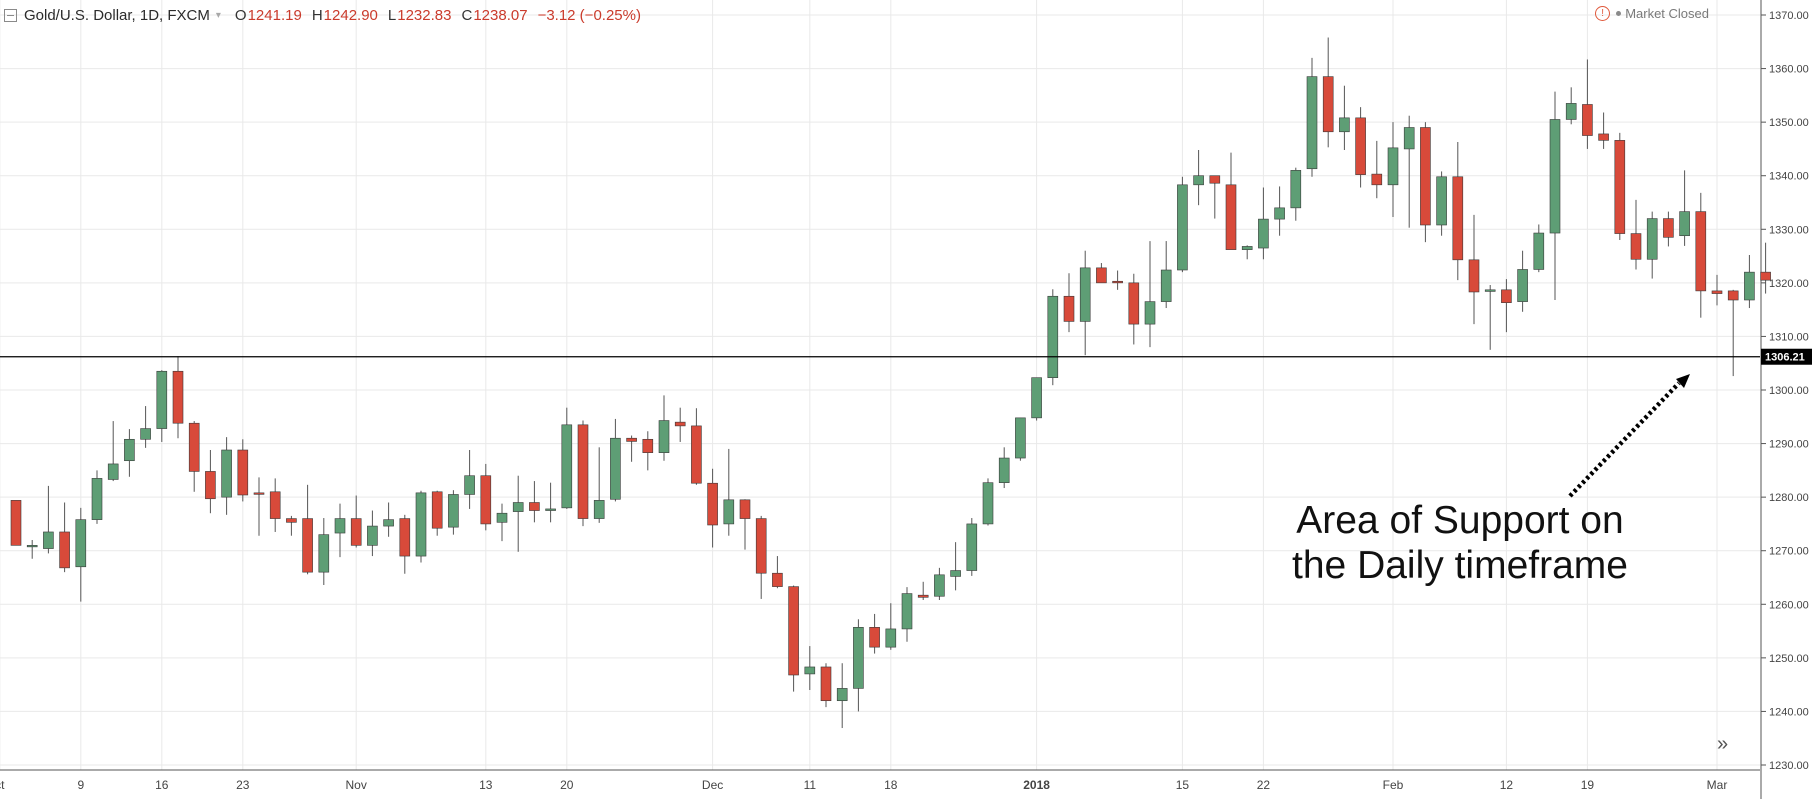 The height and width of the screenshot is (799, 1812). What do you see at coordinates (1603, 13) in the screenshot?
I see `alert-icon: !` at bounding box center [1603, 13].